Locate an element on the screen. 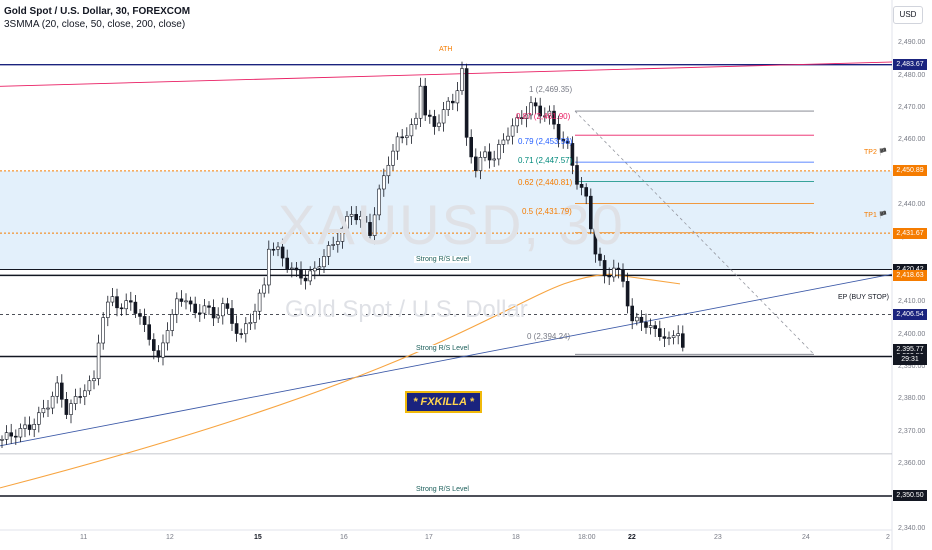 This screenshot has height=550, width=932. watermark-name: Gold Spot / U.S. Dollar is located at coordinates (406, 309).